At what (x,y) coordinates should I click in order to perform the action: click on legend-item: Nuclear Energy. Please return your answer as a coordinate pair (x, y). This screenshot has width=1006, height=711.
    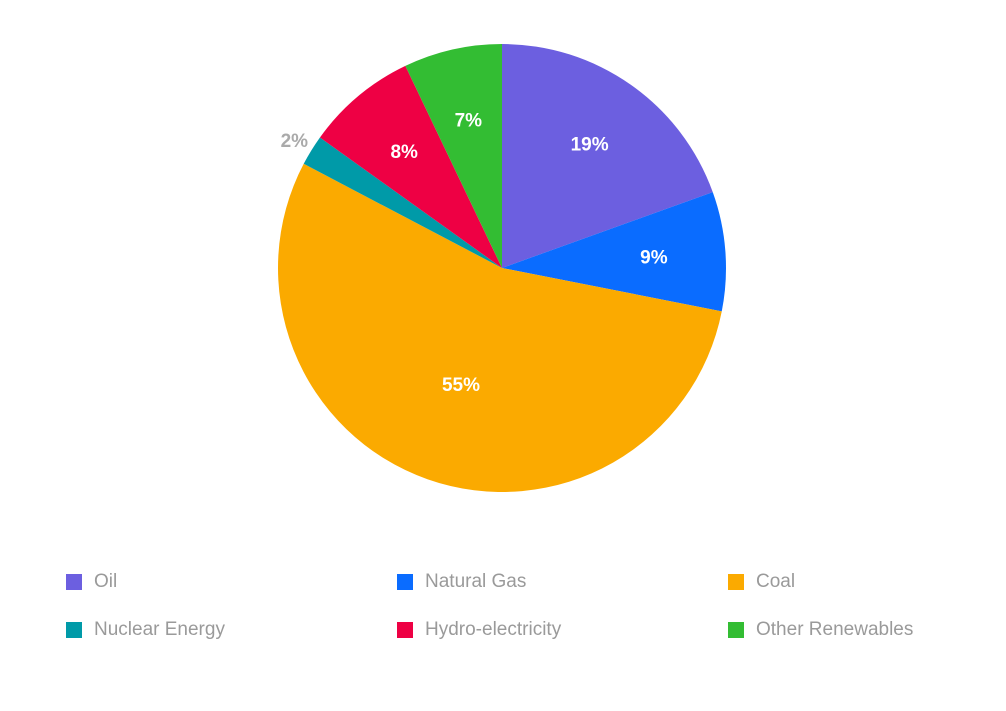
    Looking at the image, I should click on (231, 629).